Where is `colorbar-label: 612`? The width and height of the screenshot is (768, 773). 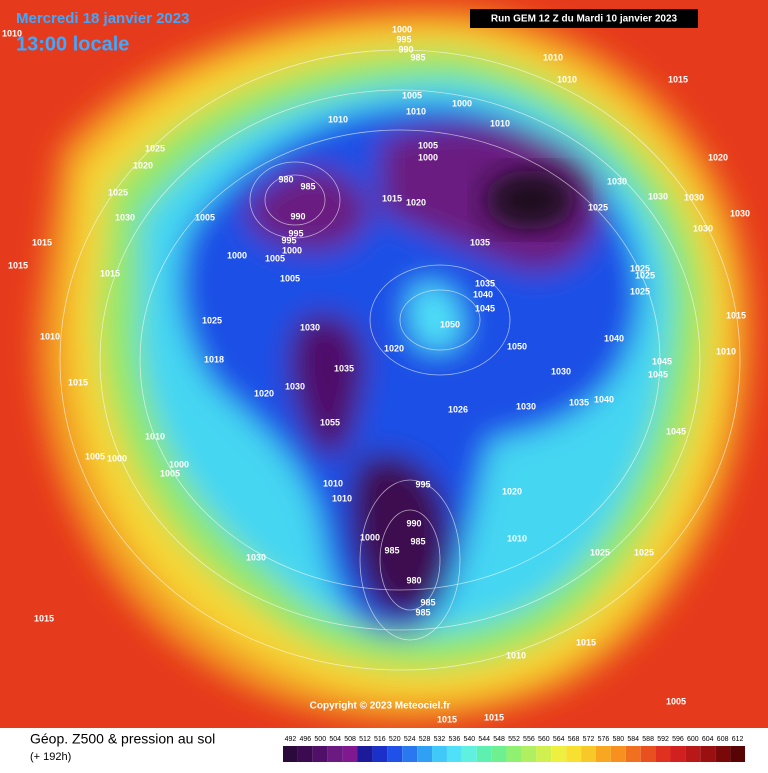
colorbar-label: 612 is located at coordinates (738, 739).